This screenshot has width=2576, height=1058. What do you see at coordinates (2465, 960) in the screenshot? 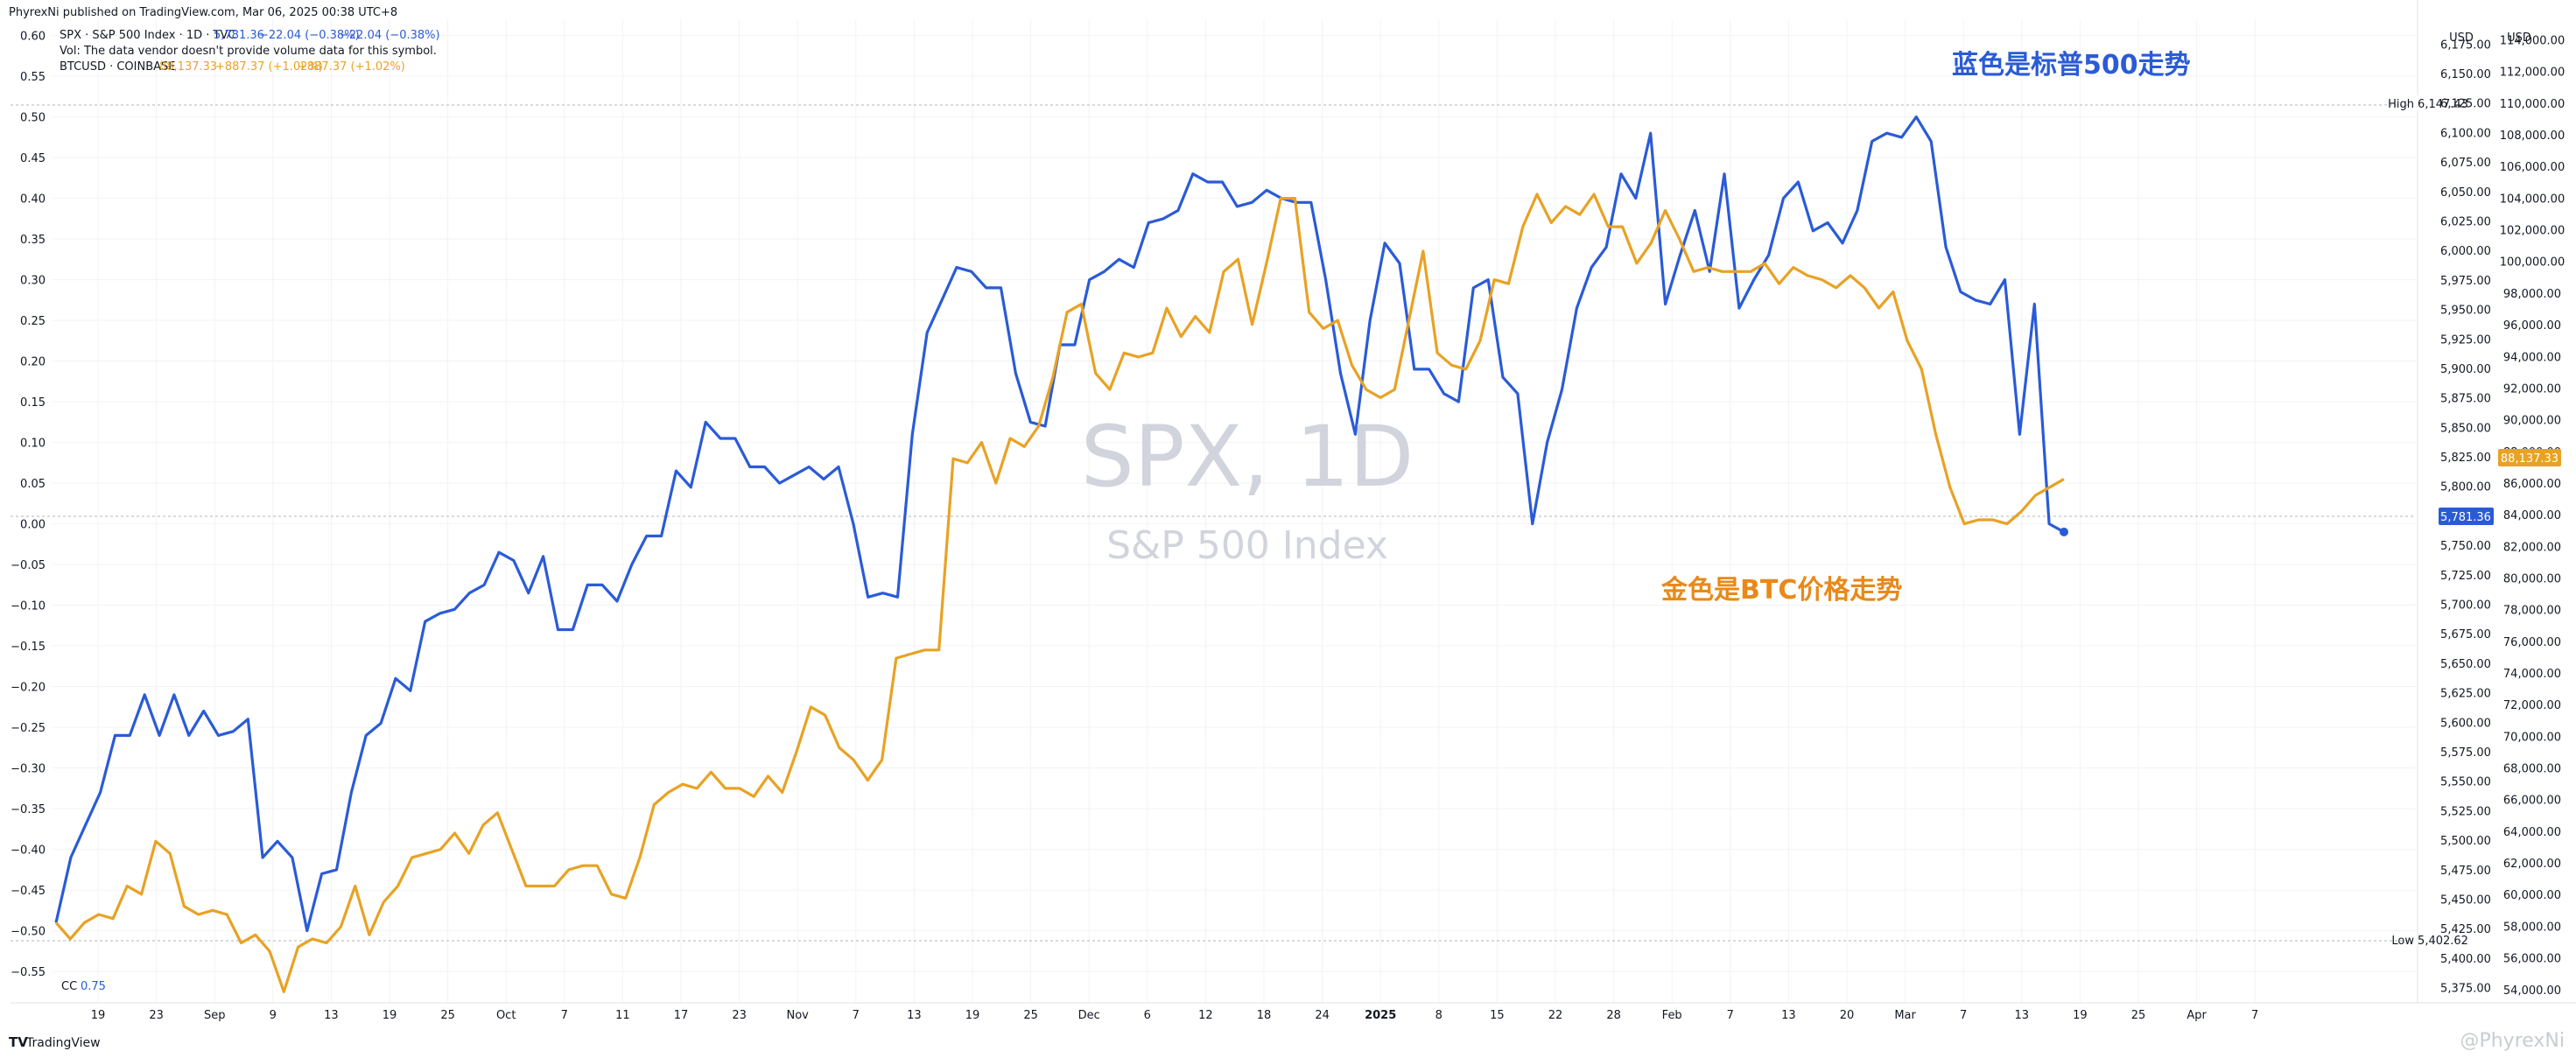
I see `spx-axis-tick: 5,400.00` at bounding box center [2465, 960].